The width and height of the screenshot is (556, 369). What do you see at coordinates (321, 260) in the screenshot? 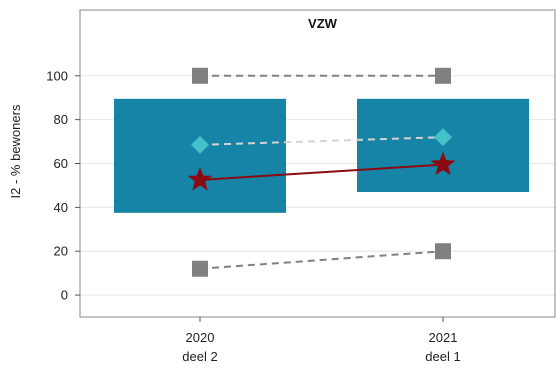
I see `min-line` at bounding box center [321, 260].